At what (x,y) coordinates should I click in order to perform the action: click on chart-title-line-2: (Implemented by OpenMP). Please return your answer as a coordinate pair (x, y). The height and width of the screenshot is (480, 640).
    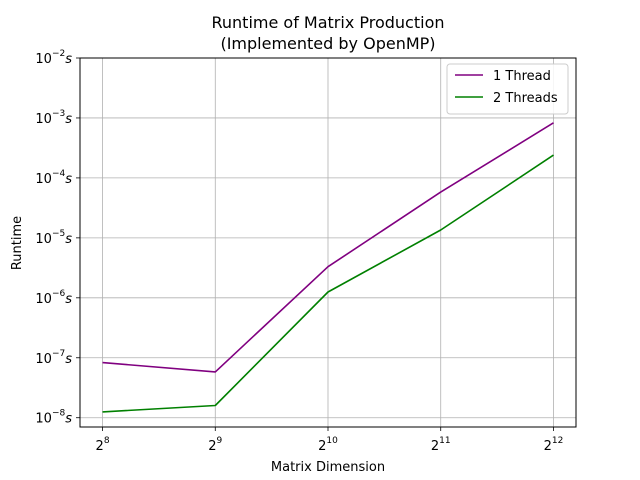
    Looking at the image, I should click on (327, 43).